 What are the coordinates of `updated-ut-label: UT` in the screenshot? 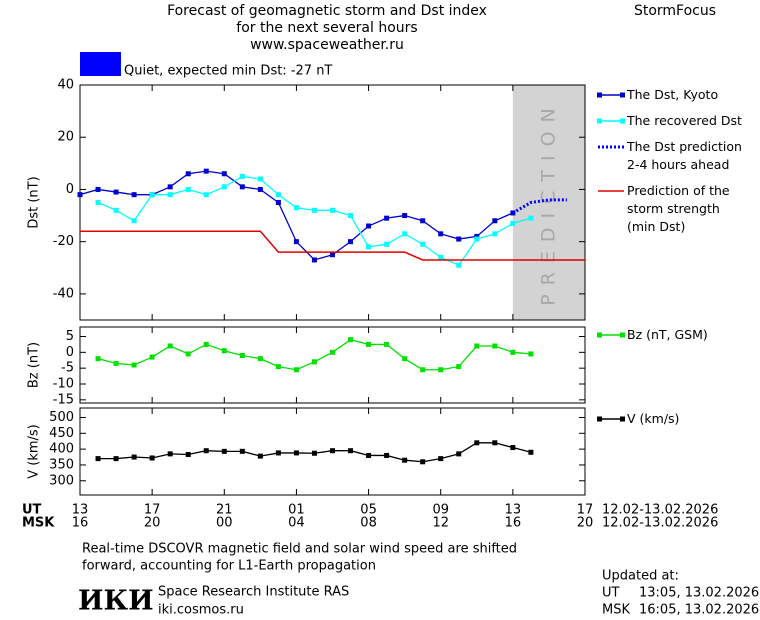 It's located at (611, 593).